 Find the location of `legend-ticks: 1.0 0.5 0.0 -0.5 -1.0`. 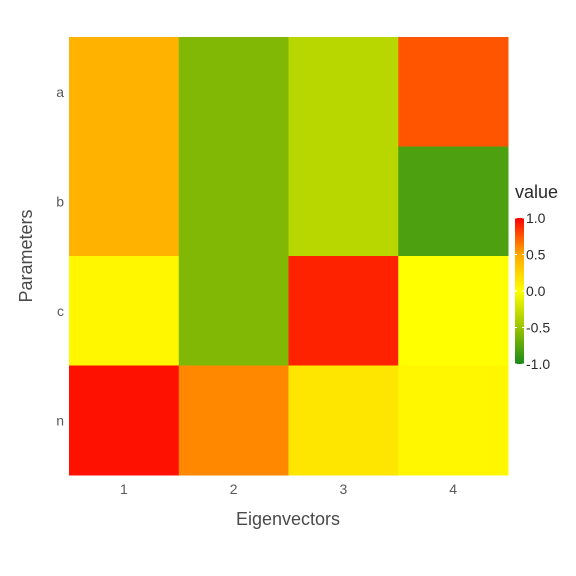

legend-ticks: 1.0 0.5 0.0 -0.5 -1.0 is located at coordinates (532, 291).